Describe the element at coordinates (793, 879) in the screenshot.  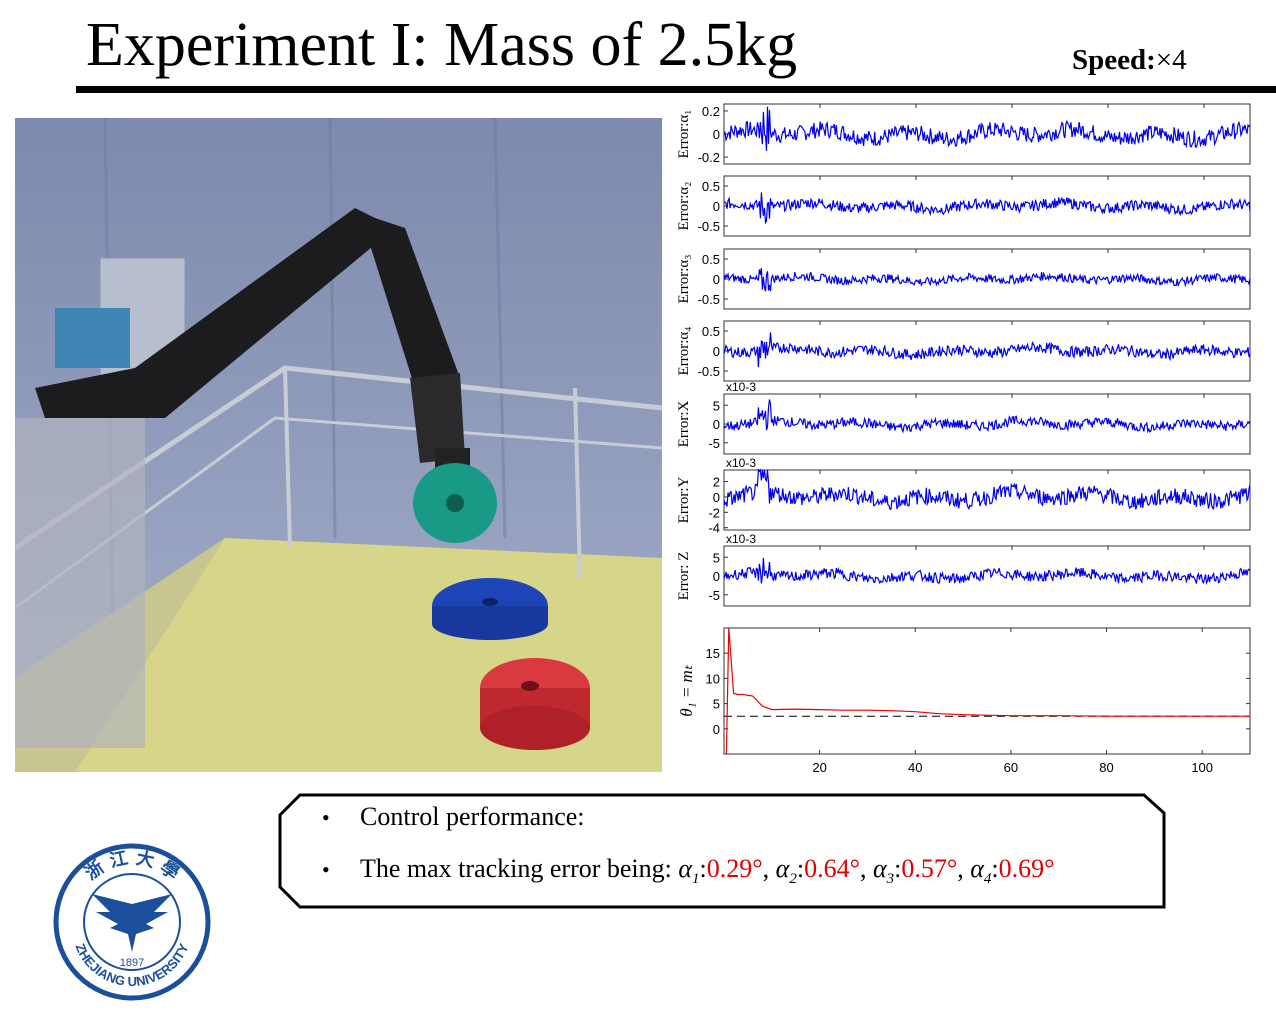
I see `alpha-subscript: 2` at that location.